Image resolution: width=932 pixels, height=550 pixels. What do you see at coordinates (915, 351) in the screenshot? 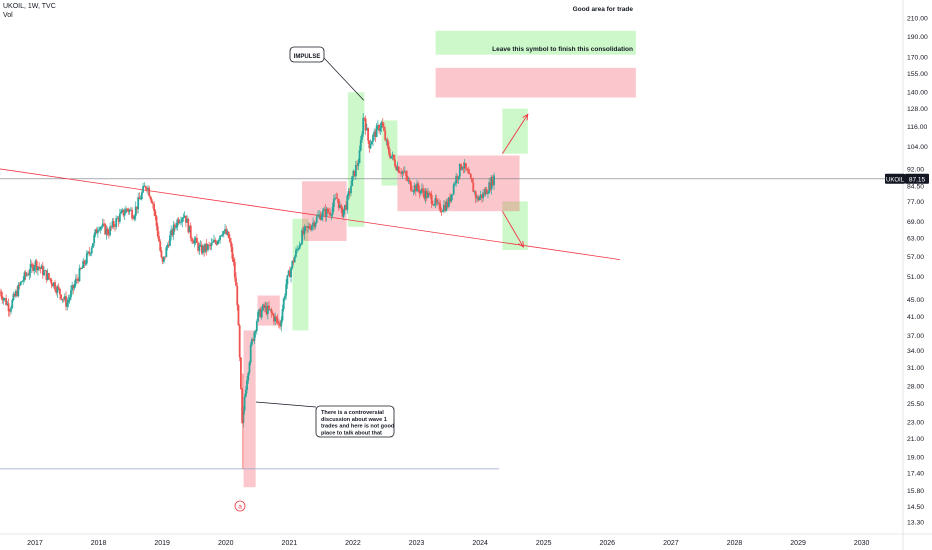
I see `y-tick-label: 34.00` at bounding box center [915, 351].